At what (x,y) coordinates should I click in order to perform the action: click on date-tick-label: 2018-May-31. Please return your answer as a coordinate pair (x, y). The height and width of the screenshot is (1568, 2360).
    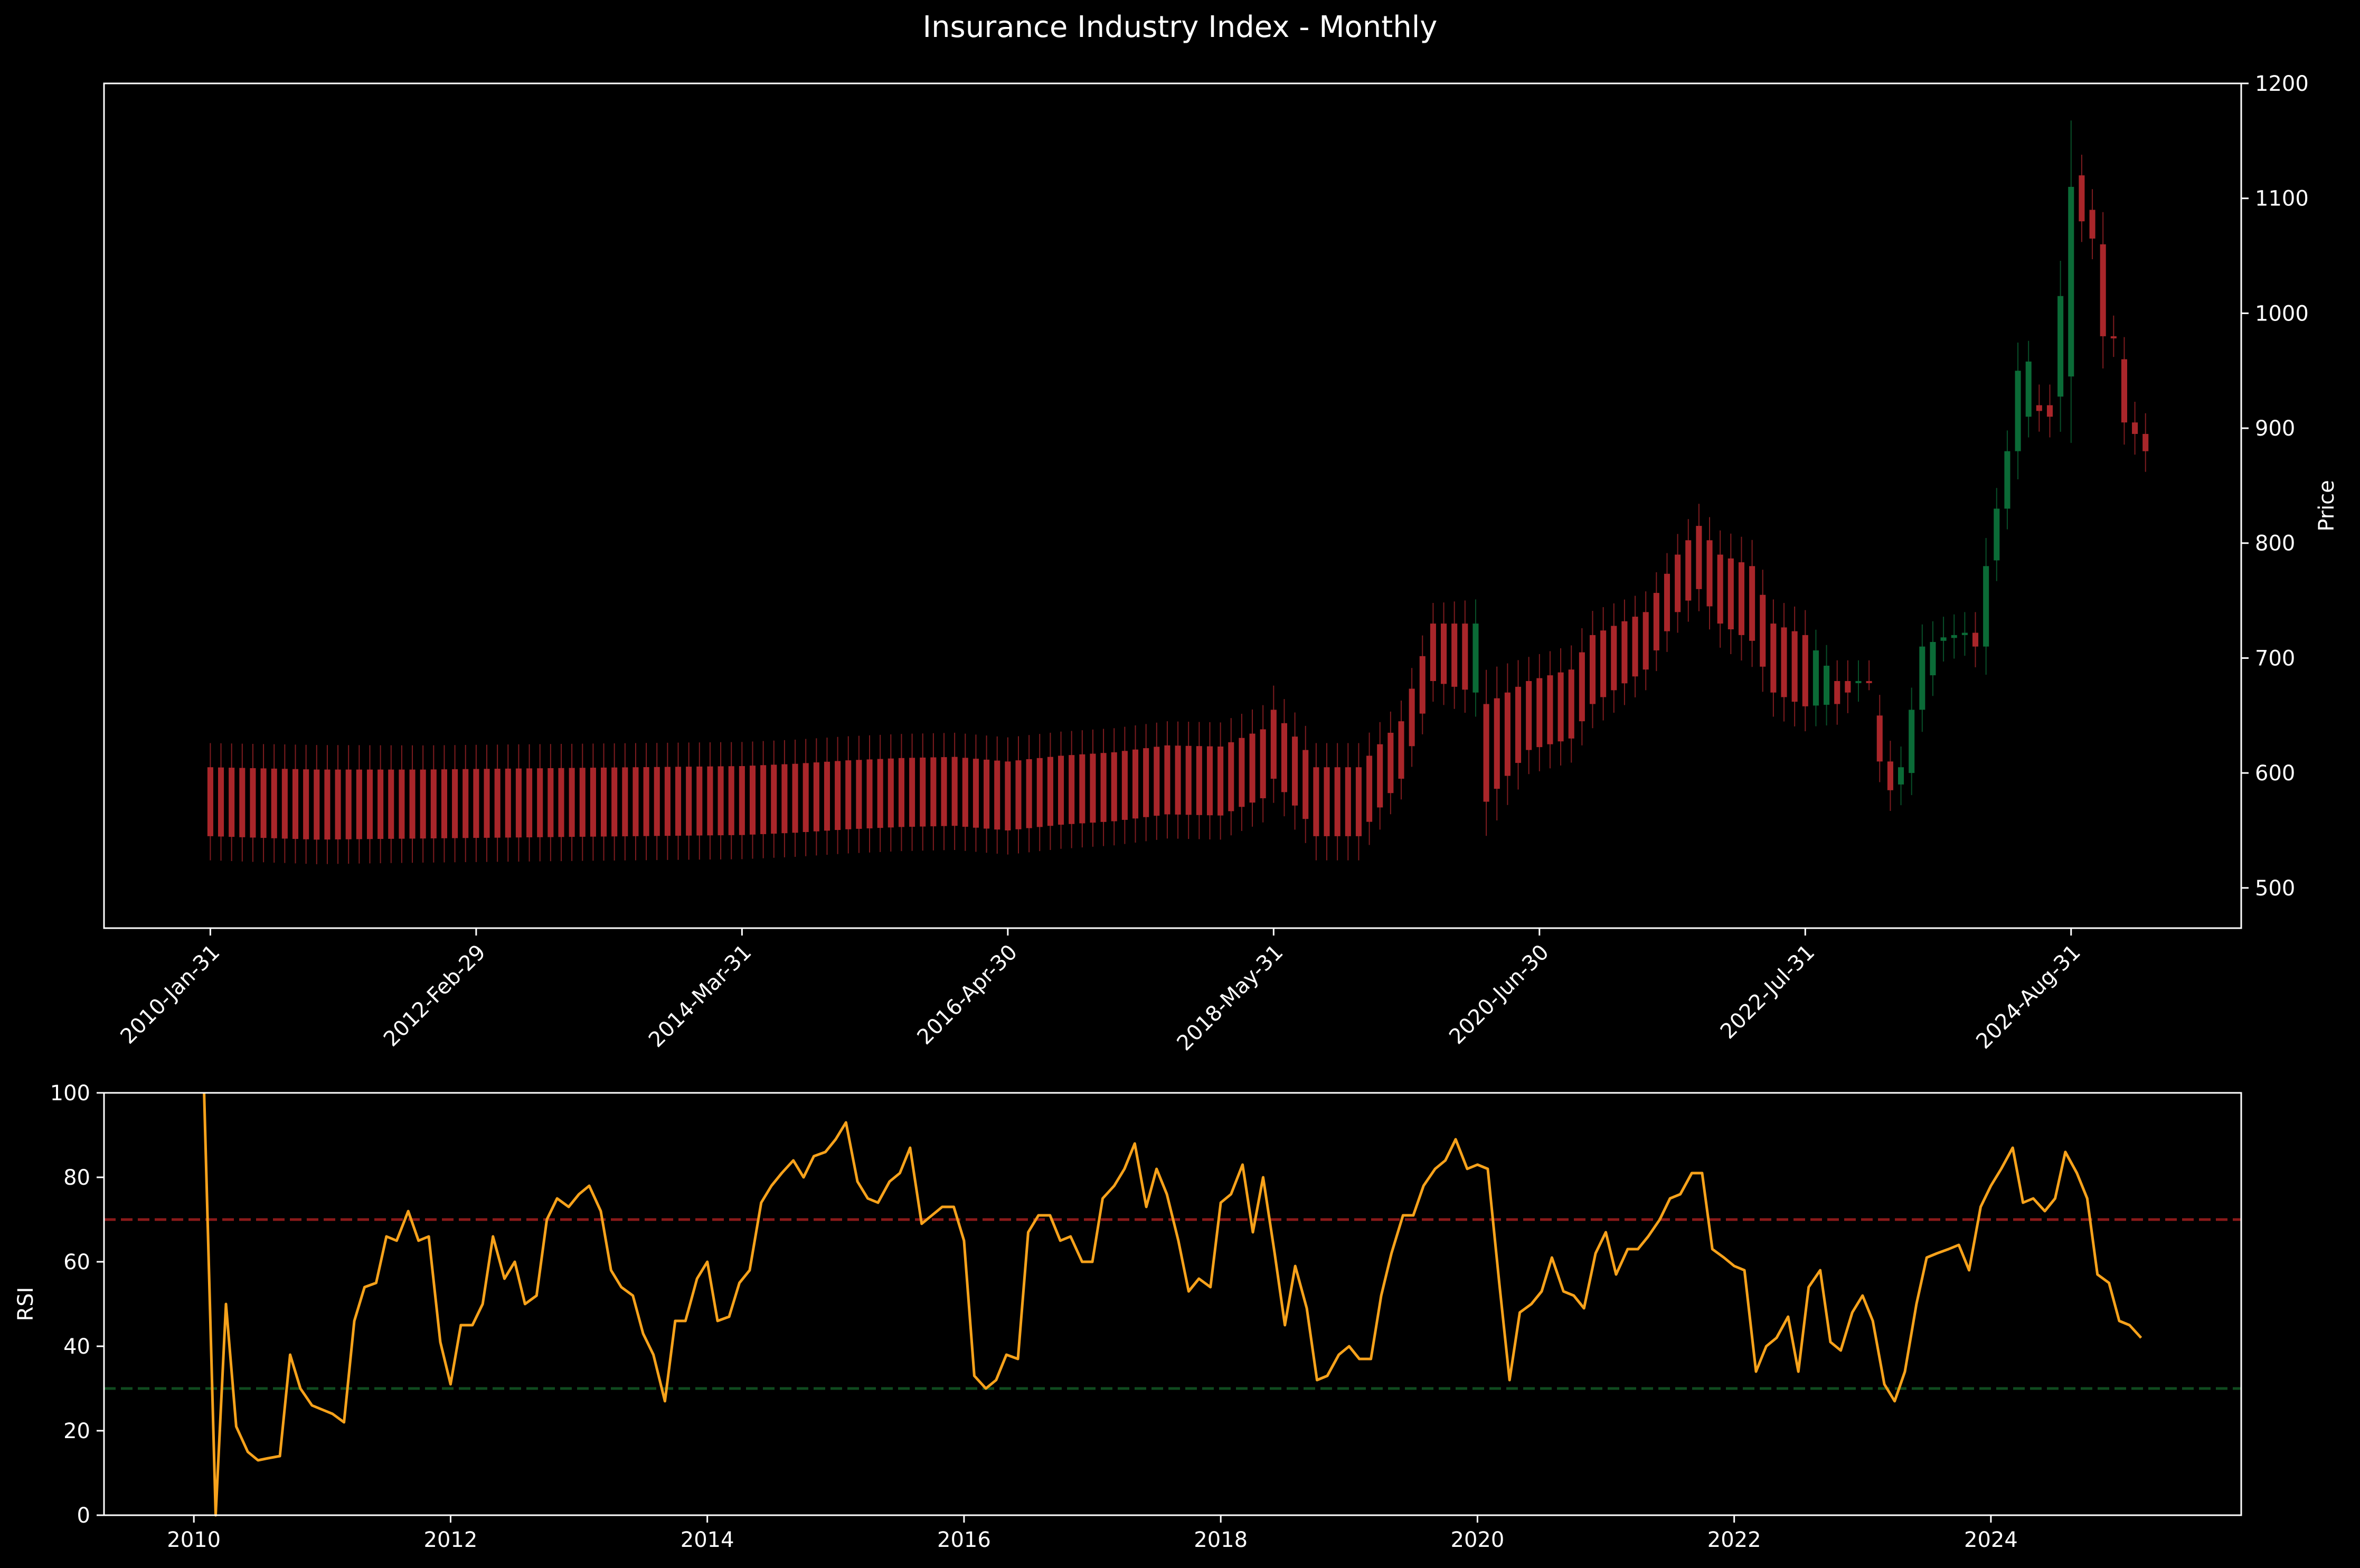
    Looking at the image, I should click on (1230, 998).